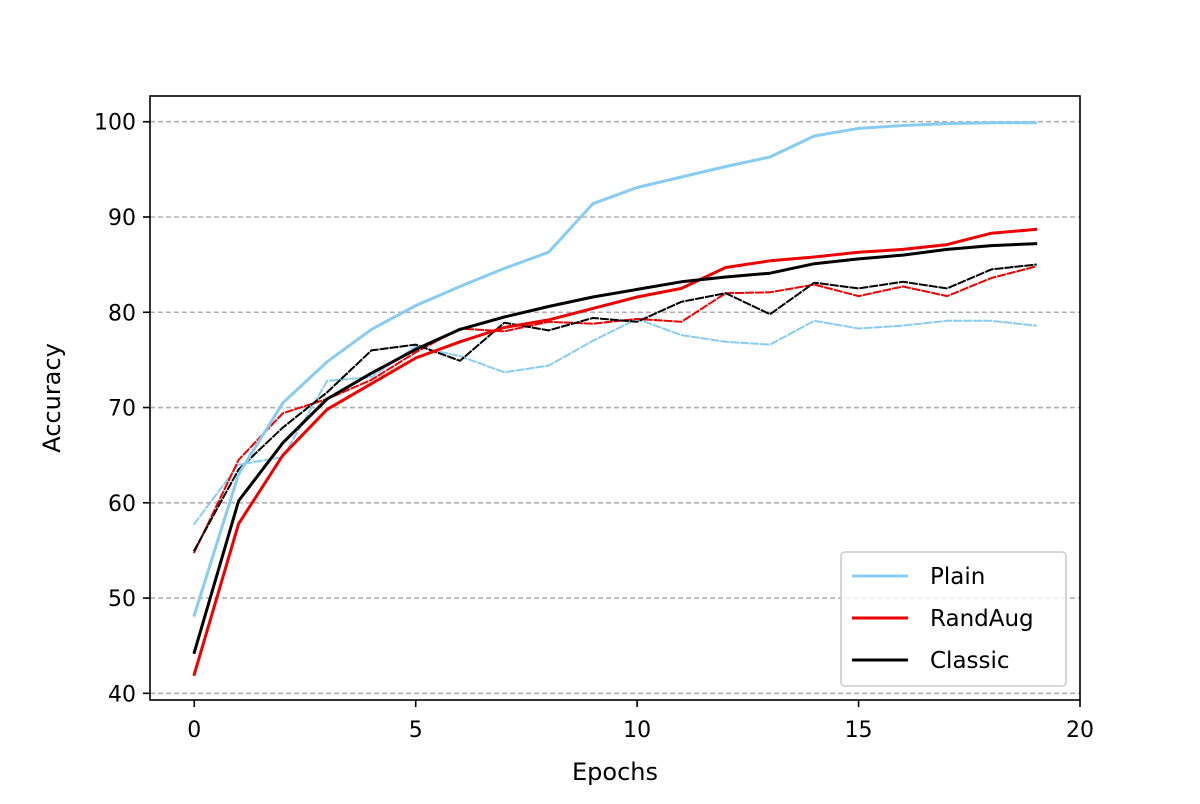 This screenshot has height=804, width=1200. I want to click on y-tick-label: 50, so click(122, 599).